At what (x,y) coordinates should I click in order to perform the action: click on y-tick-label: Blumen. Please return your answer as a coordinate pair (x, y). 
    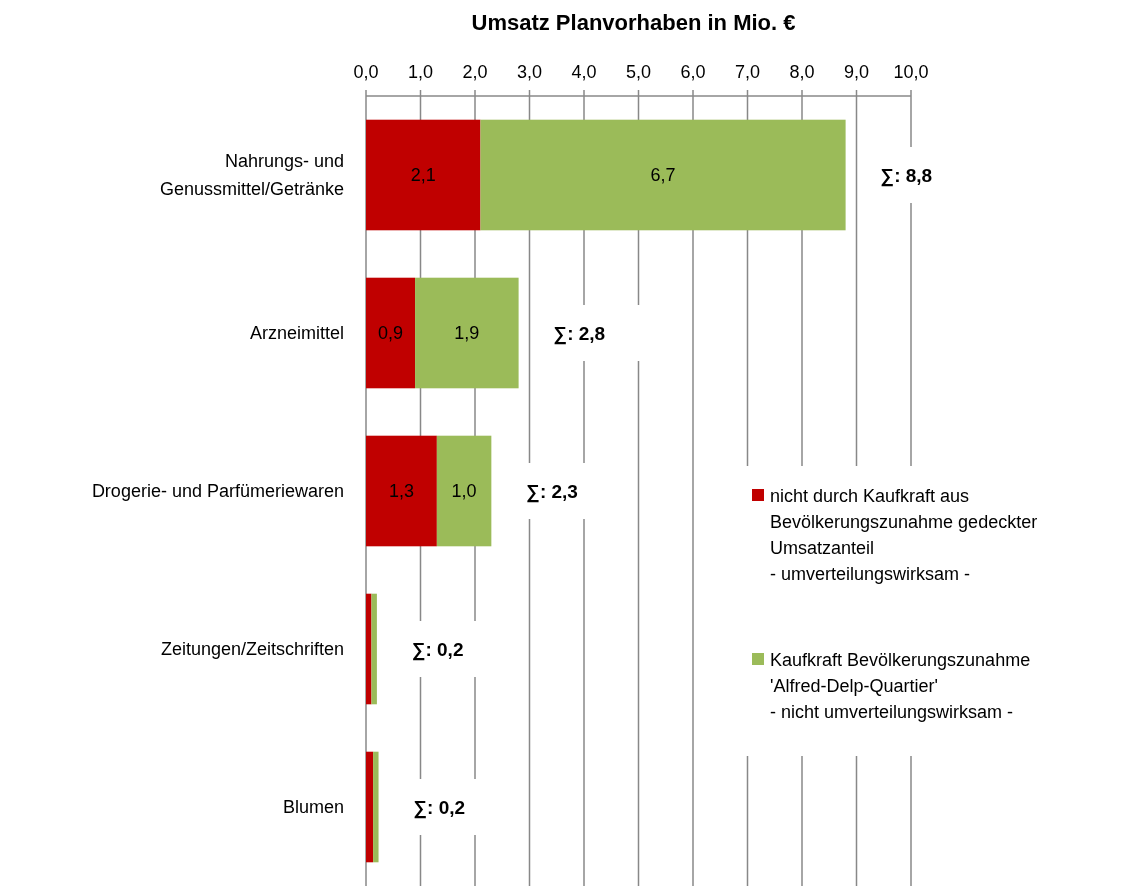
    Looking at the image, I should click on (313, 807).